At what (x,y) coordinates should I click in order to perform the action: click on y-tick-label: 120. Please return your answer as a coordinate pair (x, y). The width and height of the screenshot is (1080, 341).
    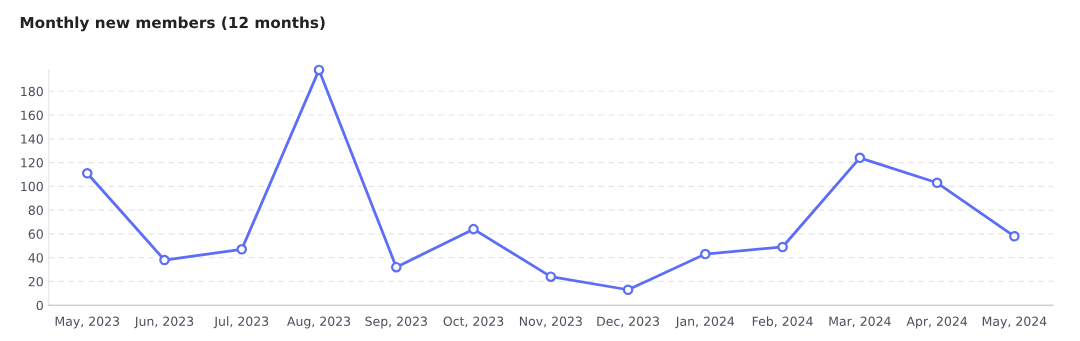
    Looking at the image, I should click on (32, 163).